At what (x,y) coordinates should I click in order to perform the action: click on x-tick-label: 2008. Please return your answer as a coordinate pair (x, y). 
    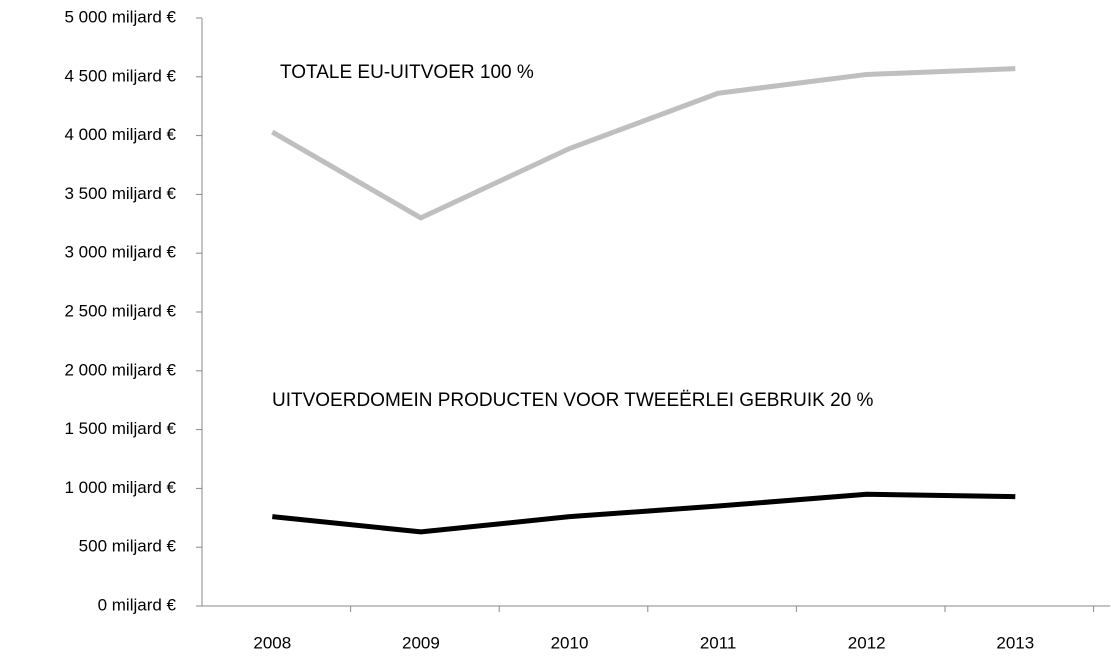
    Looking at the image, I should click on (272, 642).